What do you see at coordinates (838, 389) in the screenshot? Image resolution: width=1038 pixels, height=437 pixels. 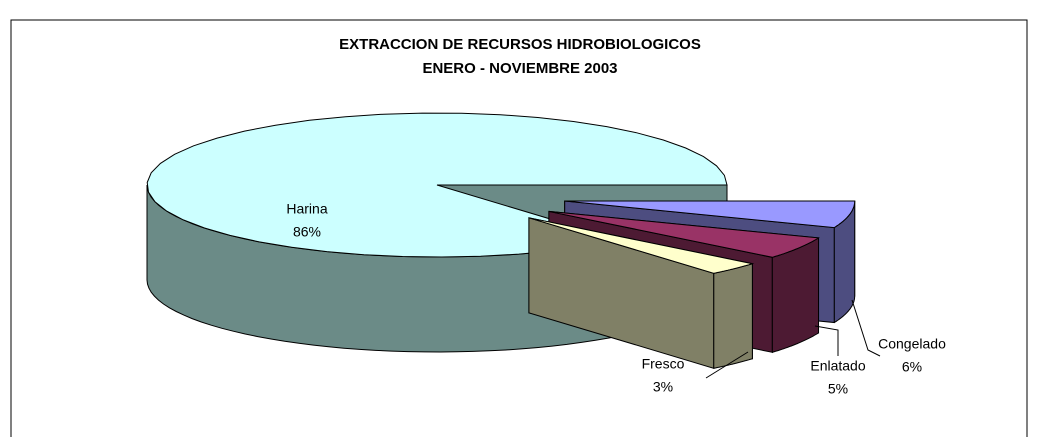 I see `slice-value-label: 5%` at bounding box center [838, 389].